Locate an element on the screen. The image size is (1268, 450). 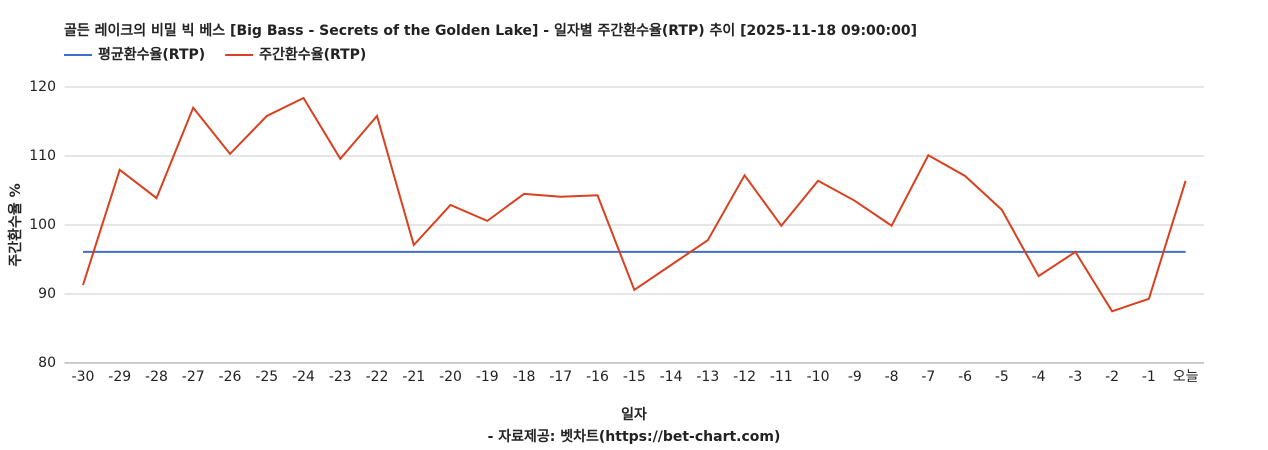
x-tick-label: -17 is located at coordinates (560, 377).